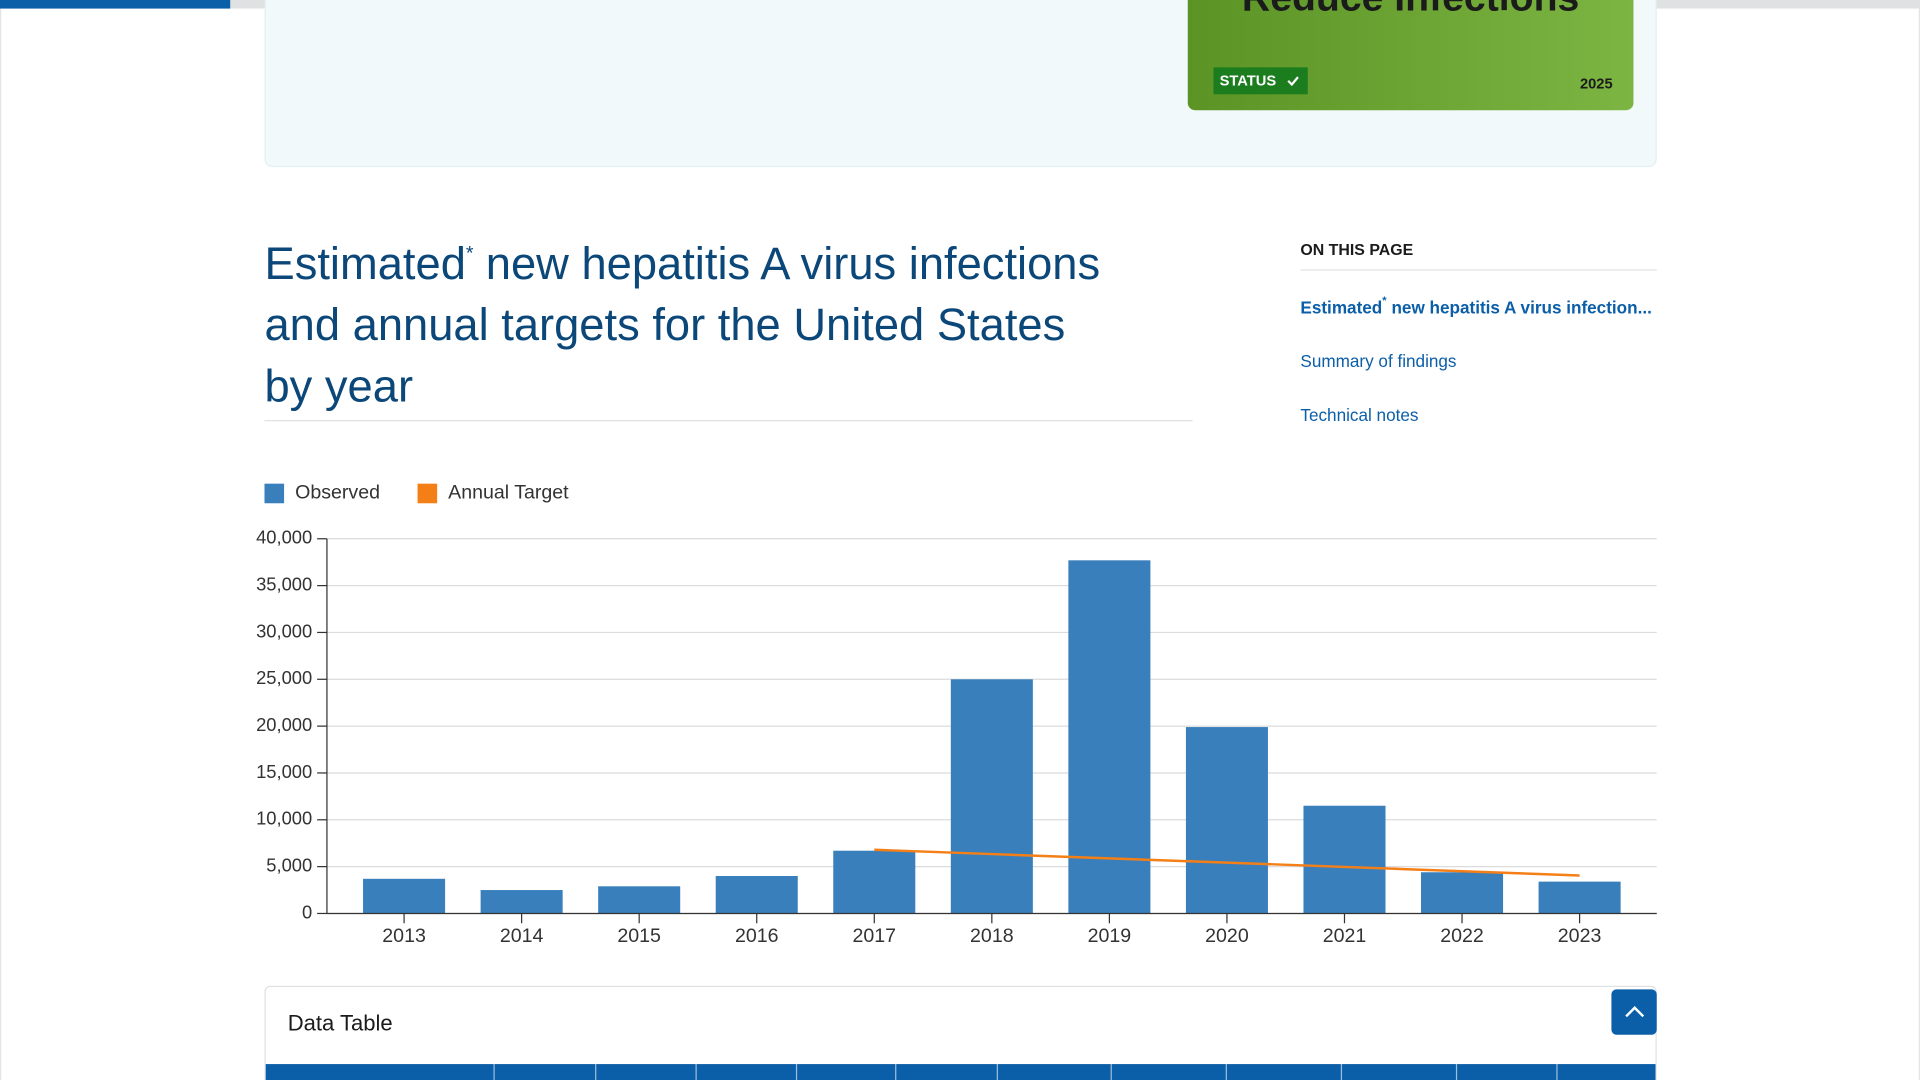 This screenshot has height=1080, width=1920. Describe the element at coordinates (284, 818) in the screenshot. I see `y-tick-label: 10,000` at that location.